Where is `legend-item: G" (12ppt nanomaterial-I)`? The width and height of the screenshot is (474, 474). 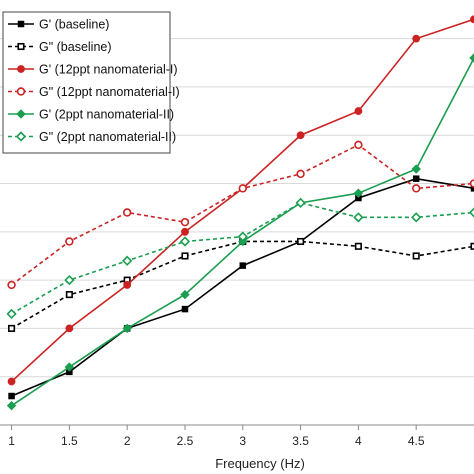
legend-item: G" (12ppt nanomaterial-I) is located at coordinates (94, 92).